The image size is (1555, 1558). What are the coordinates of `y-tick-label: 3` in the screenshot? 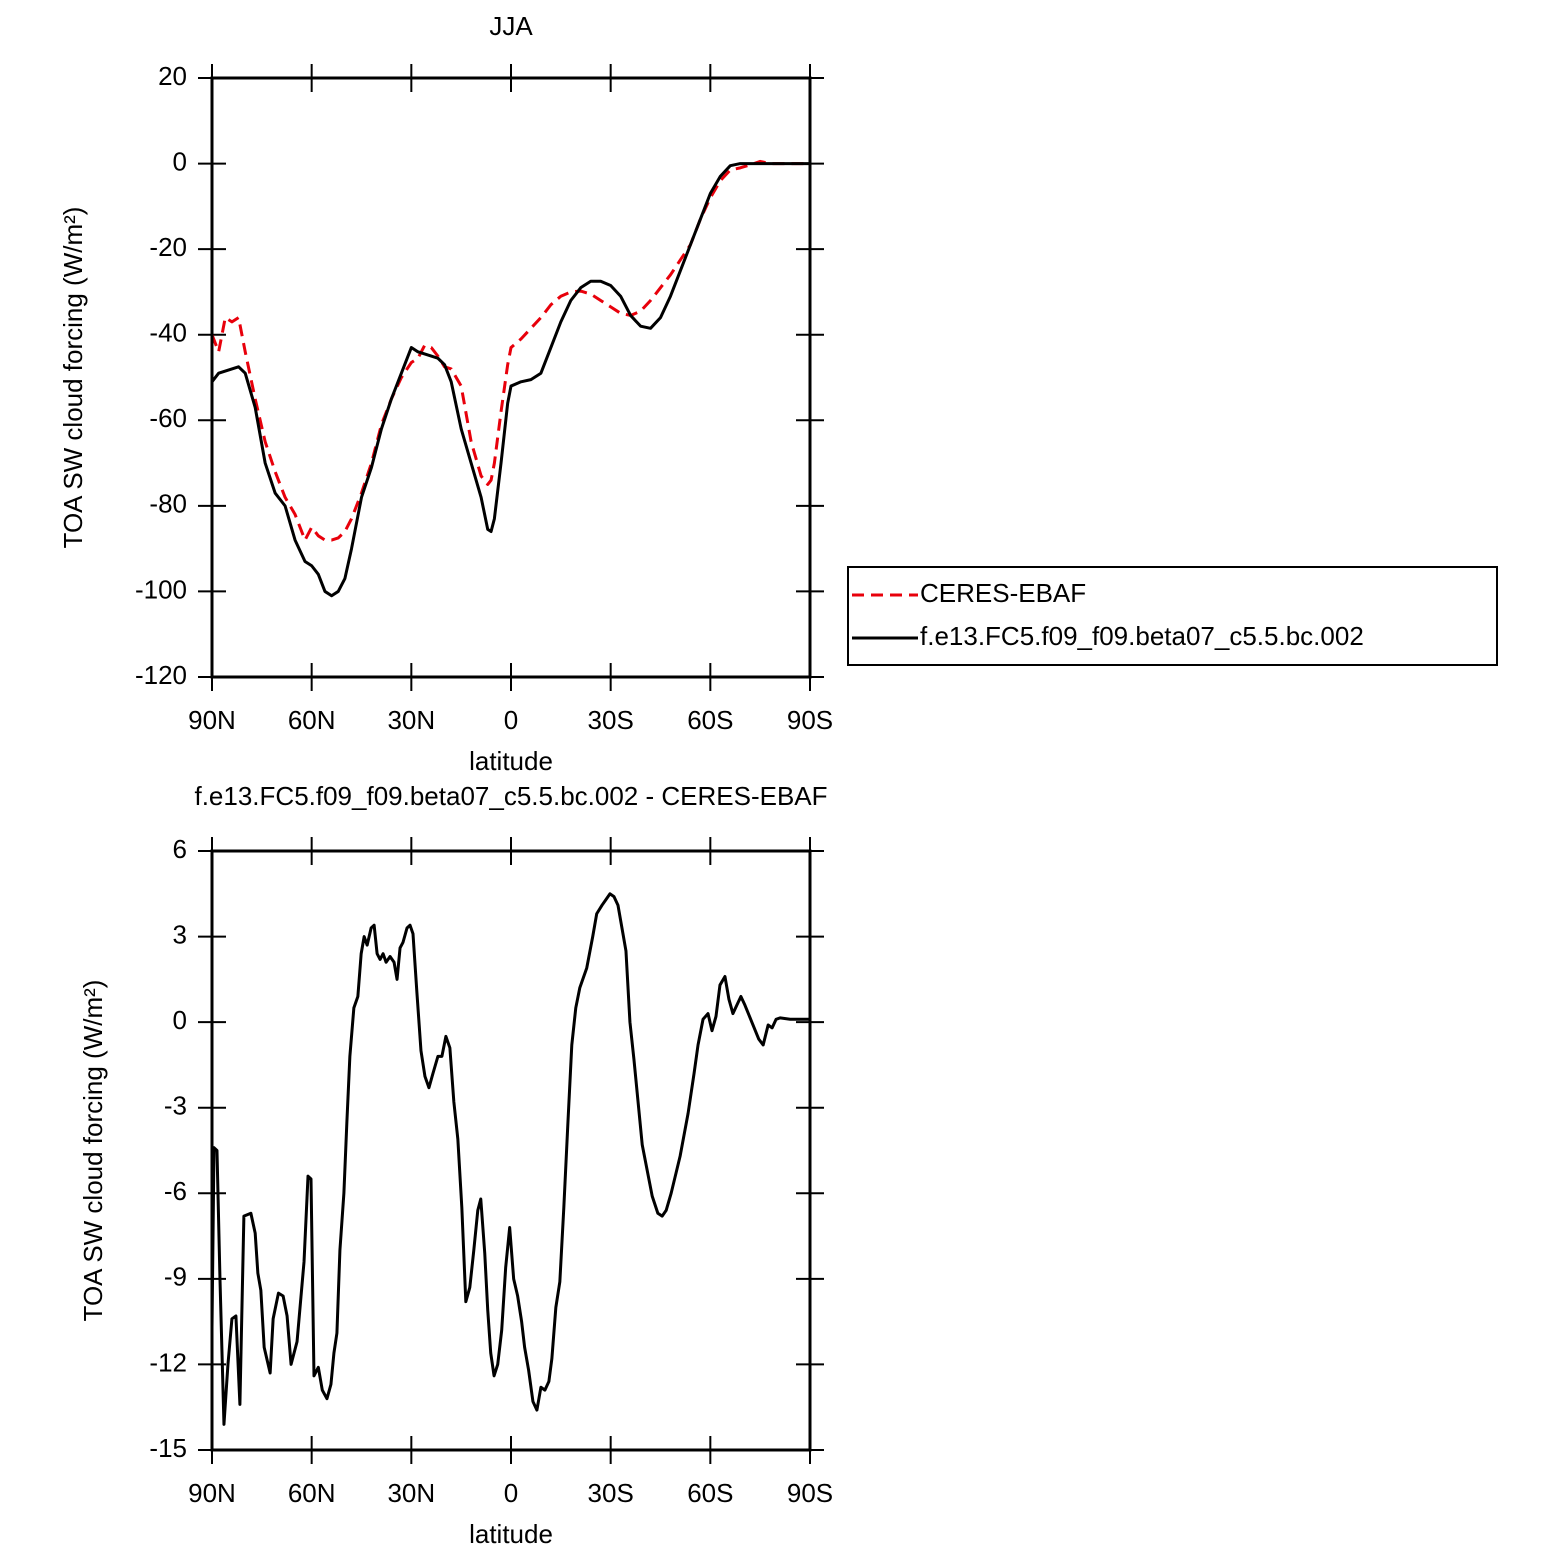 It's located at (180, 934).